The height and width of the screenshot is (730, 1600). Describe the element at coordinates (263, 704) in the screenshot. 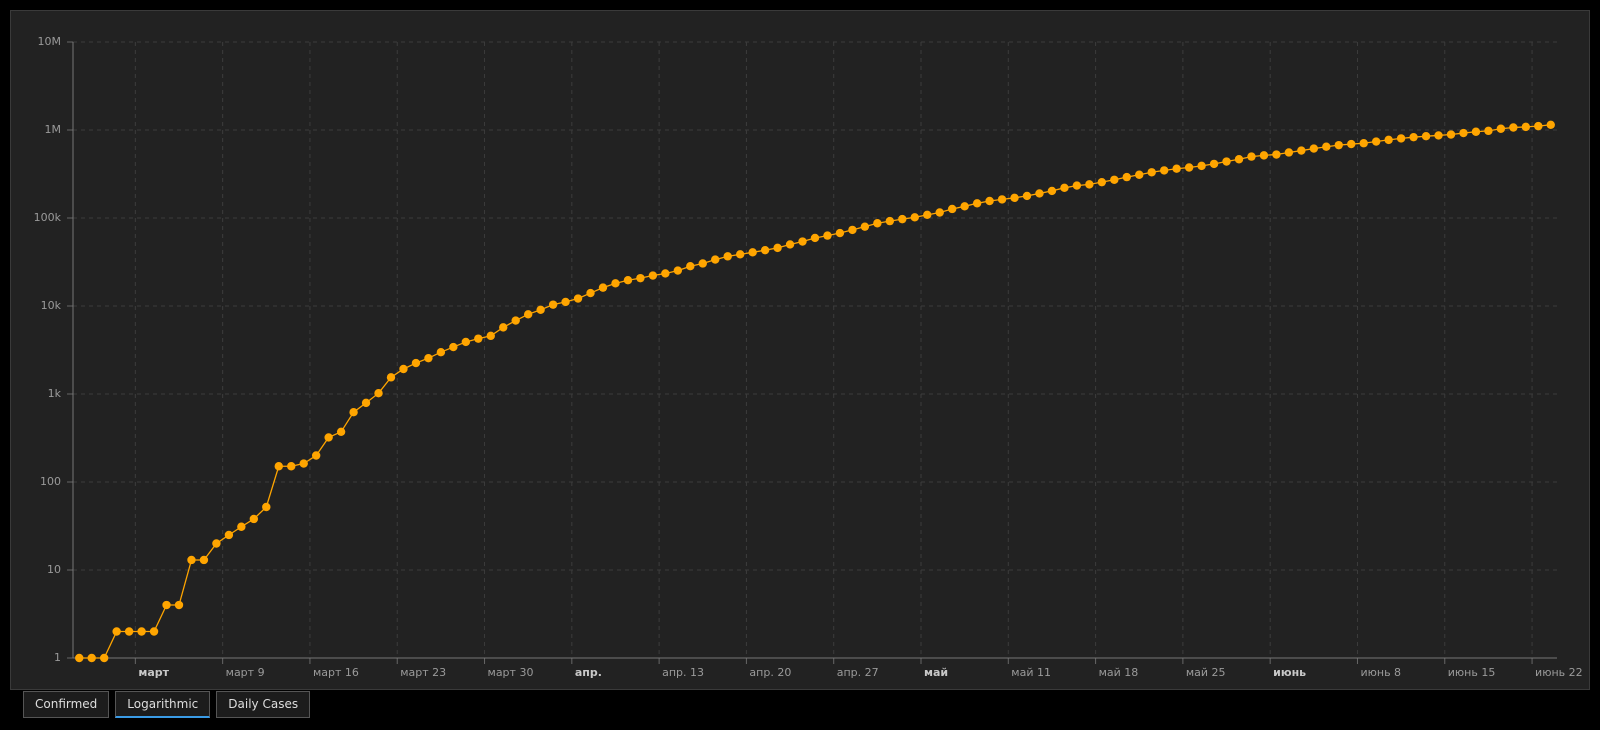

I see `tab-button: Daily Cases` at that location.